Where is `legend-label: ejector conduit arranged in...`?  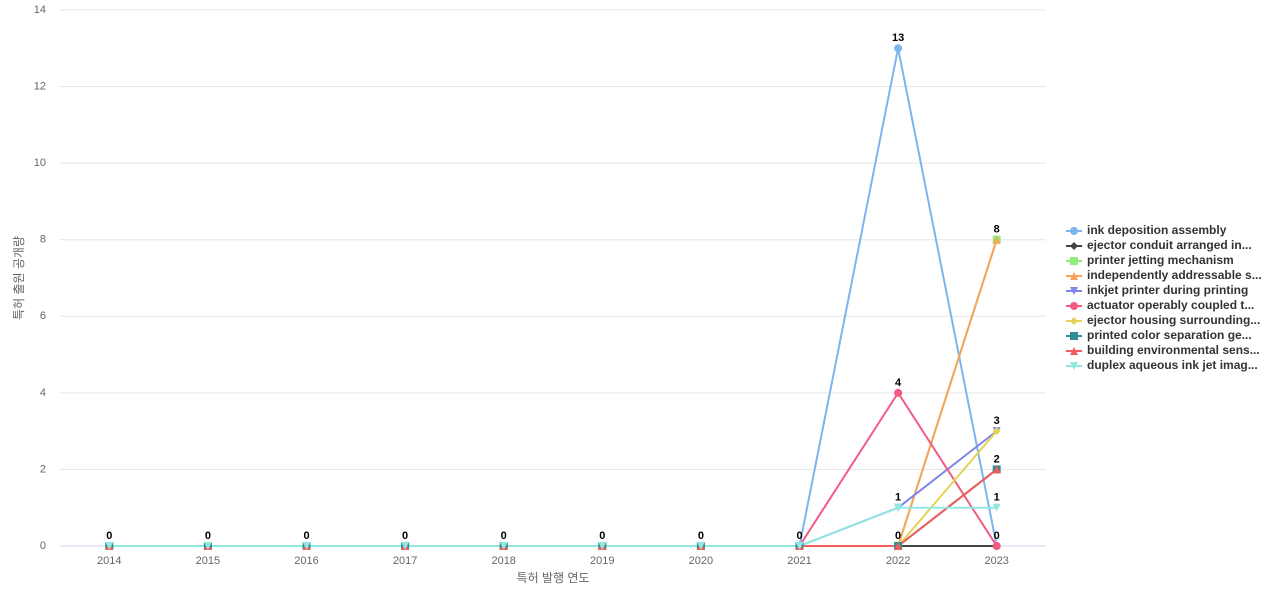
legend-label: ejector conduit arranged in... is located at coordinates (1169, 245).